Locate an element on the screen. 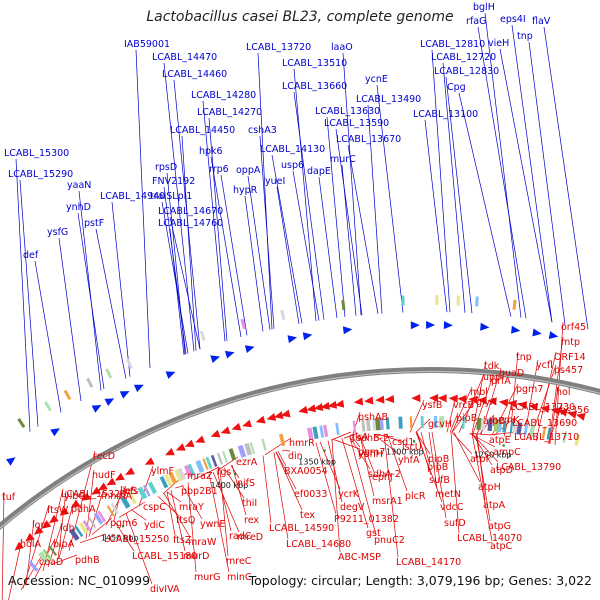 This screenshot has width=600, height=600. gene-label-reverse: din is located at coordinates (295, 456).